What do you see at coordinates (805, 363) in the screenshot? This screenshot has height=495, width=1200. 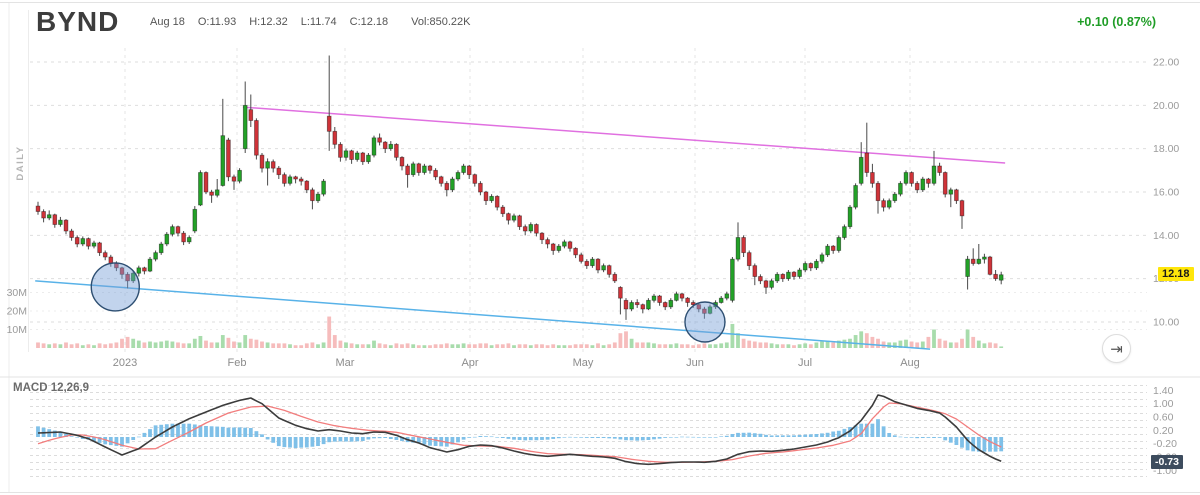 I see `month-axis-label: Jul` at bounding box center [805, 363].